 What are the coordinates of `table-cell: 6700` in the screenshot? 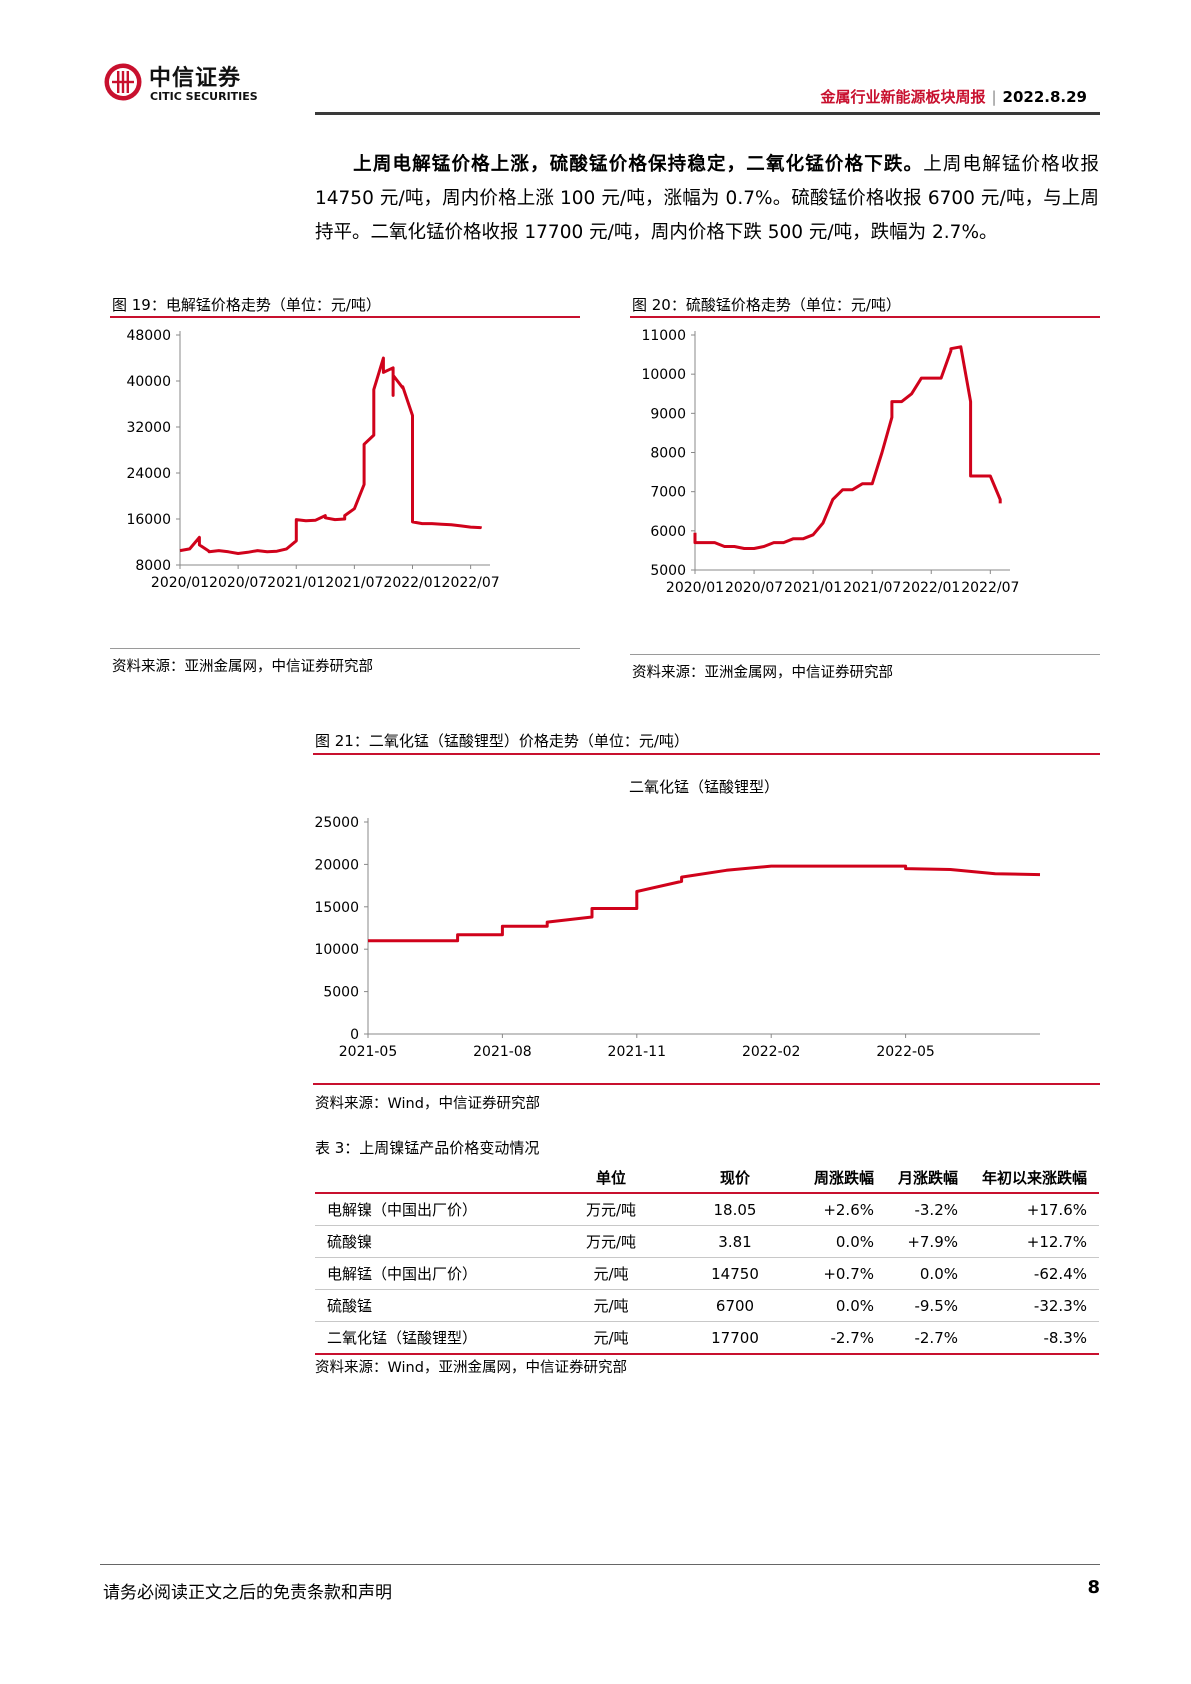 It's located at (735, 1305).